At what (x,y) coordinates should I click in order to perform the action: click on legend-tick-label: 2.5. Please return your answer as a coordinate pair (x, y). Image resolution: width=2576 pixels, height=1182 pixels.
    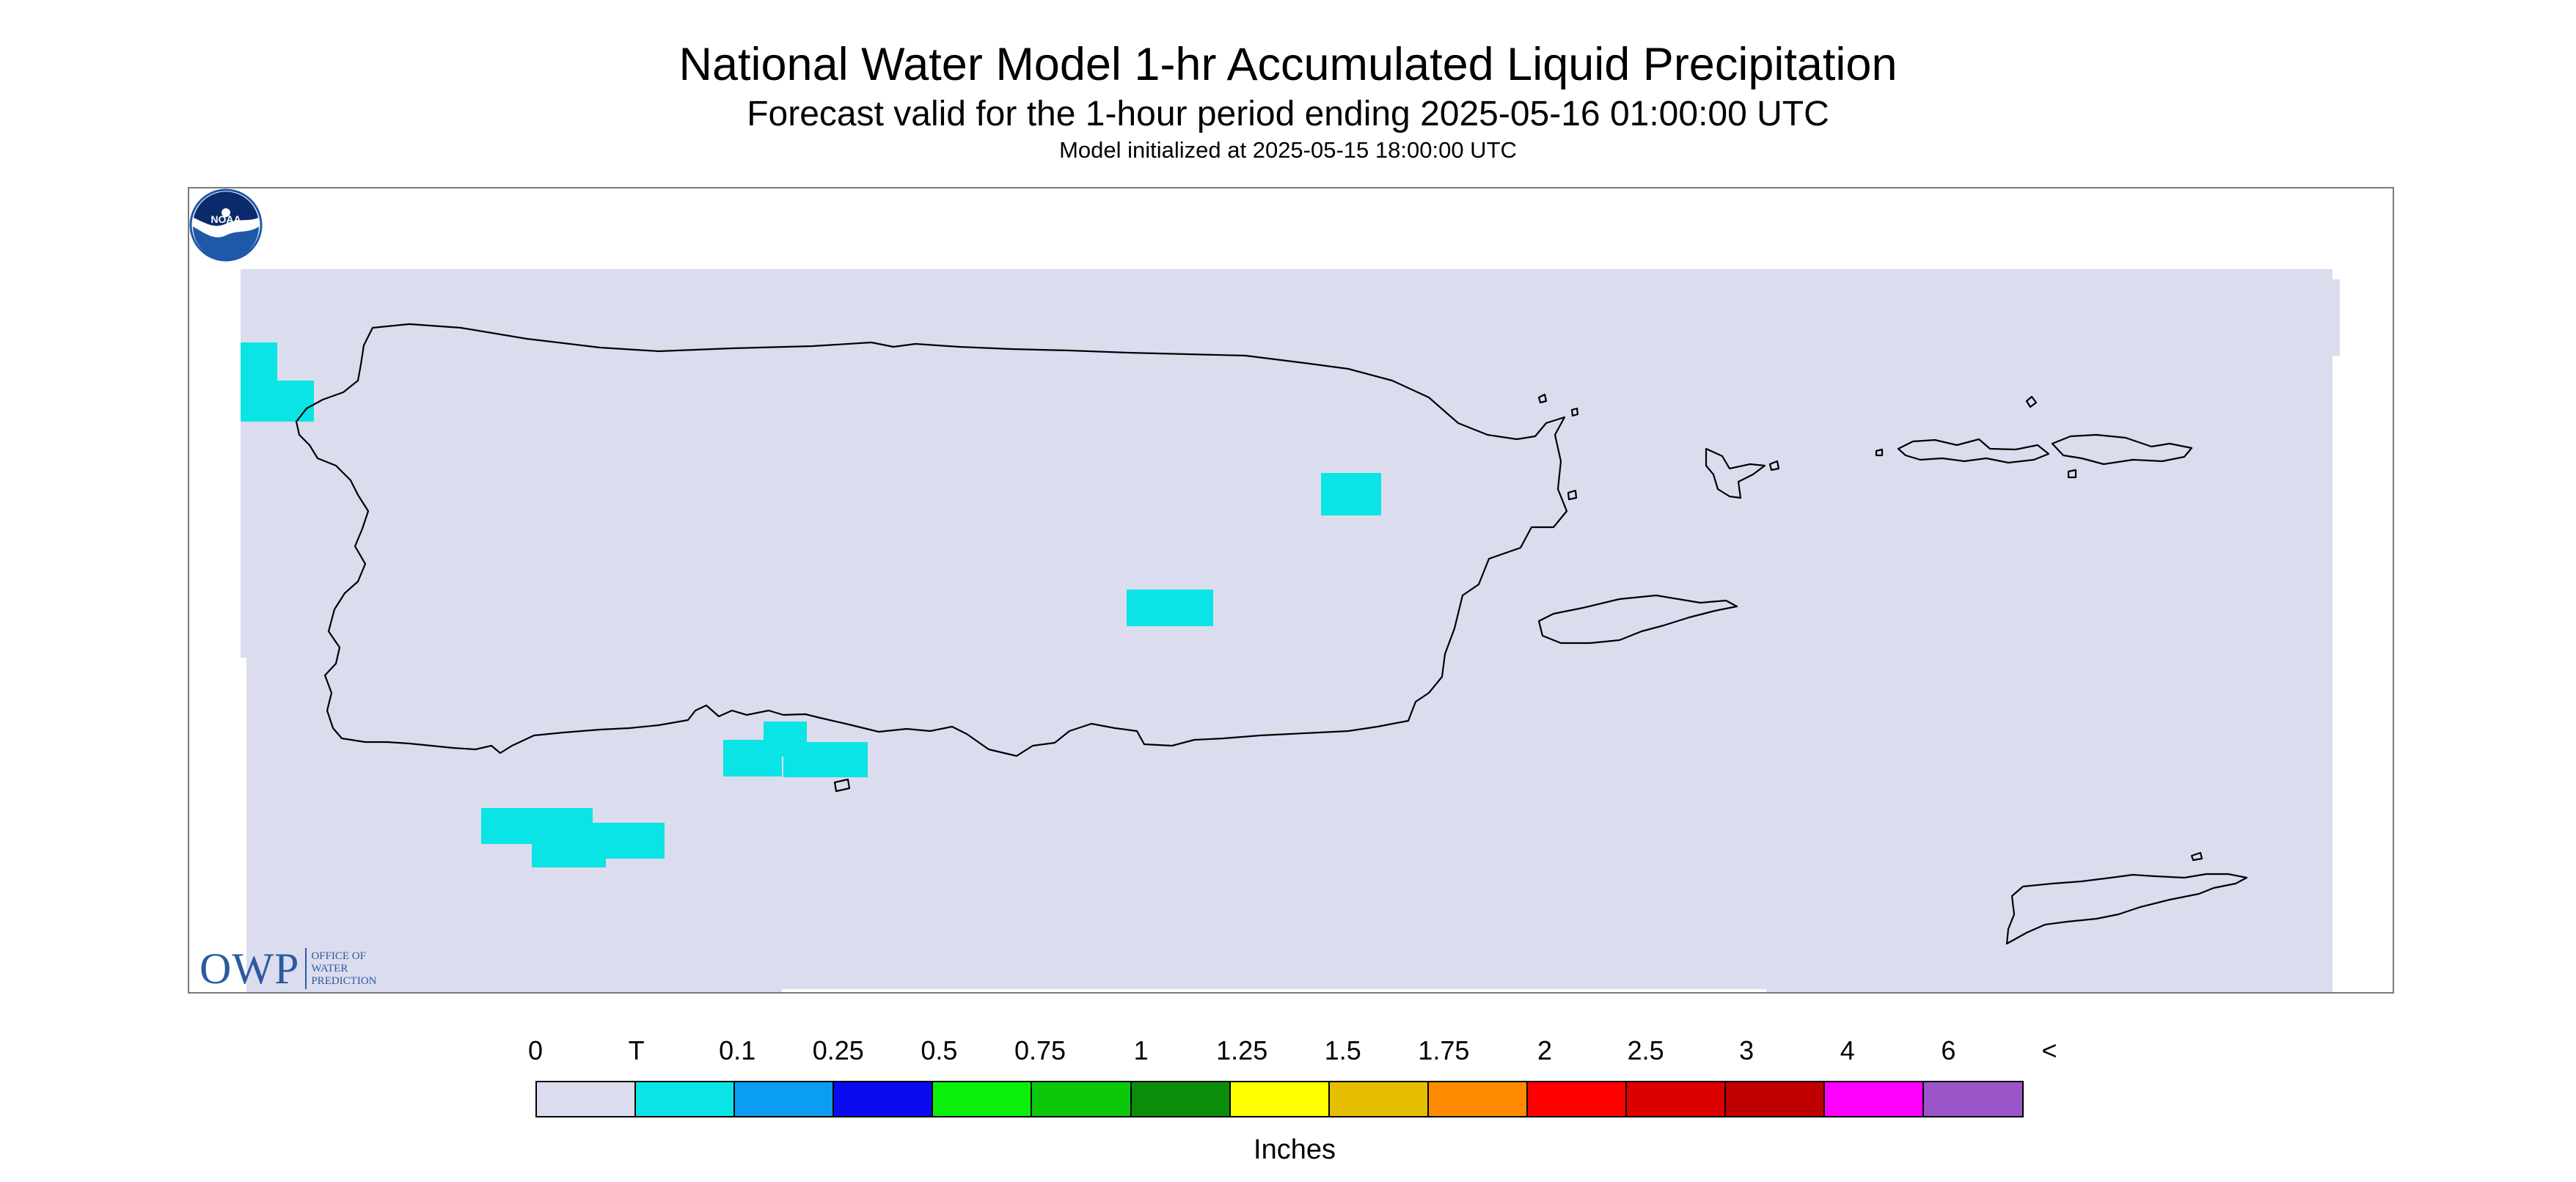
    Looking at the image, I should click on (1645, 1050).